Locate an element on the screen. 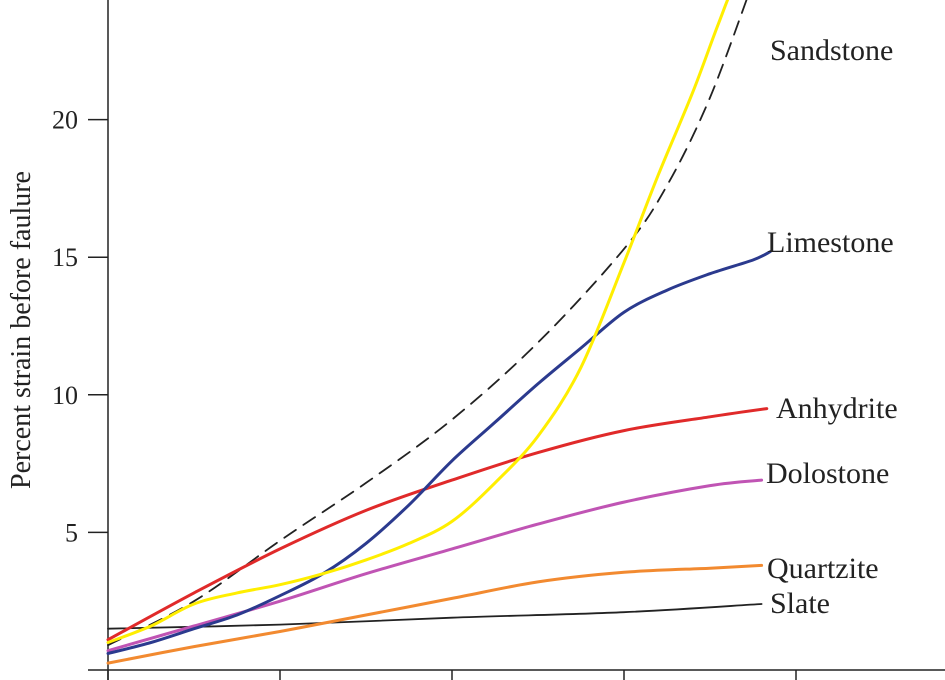 This screenshot has height=680, width=945. series-label-quartzite: Quartzite is located at coordinates (823, 568).